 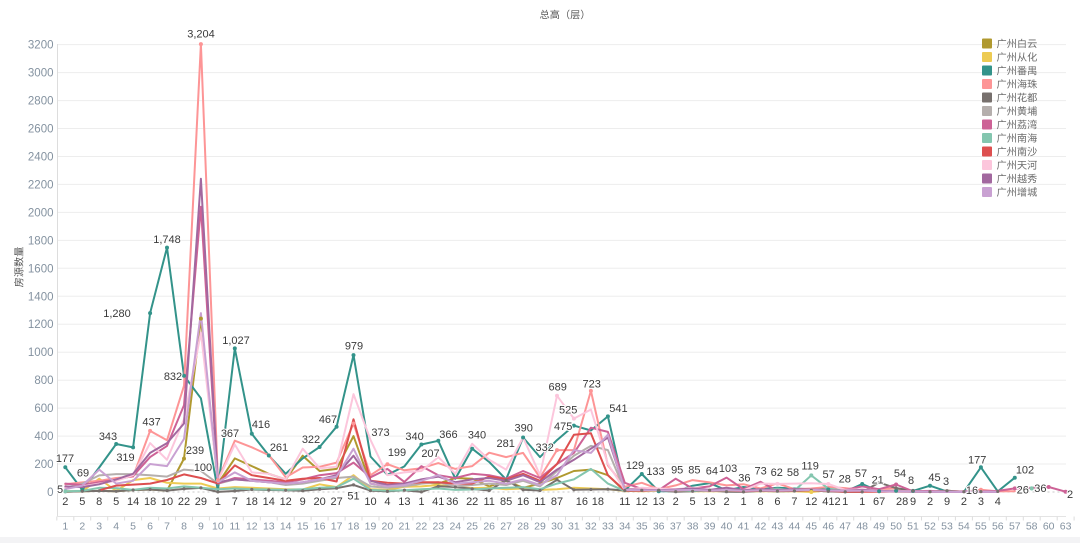 I want to click on svg-text: 1800, so click(x=41, y=241).